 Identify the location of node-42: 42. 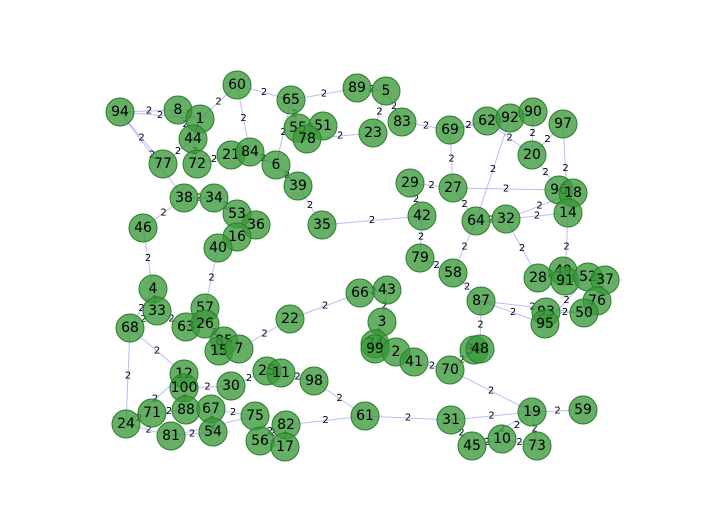
(422, 216).